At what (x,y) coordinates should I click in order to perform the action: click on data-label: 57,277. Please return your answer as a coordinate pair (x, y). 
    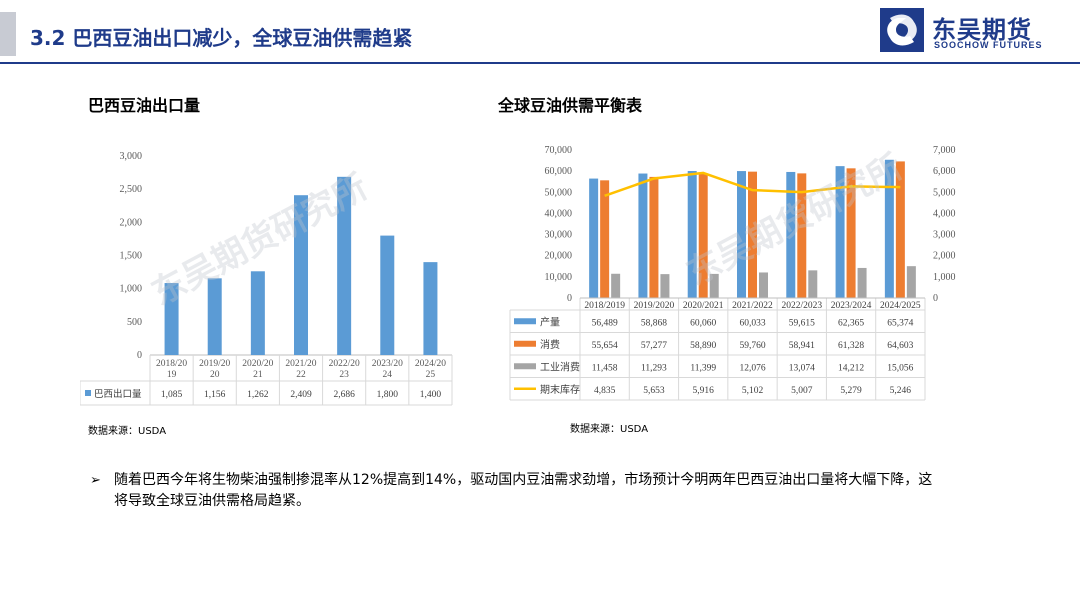
    Looking at the image, I should click on (654, 346).